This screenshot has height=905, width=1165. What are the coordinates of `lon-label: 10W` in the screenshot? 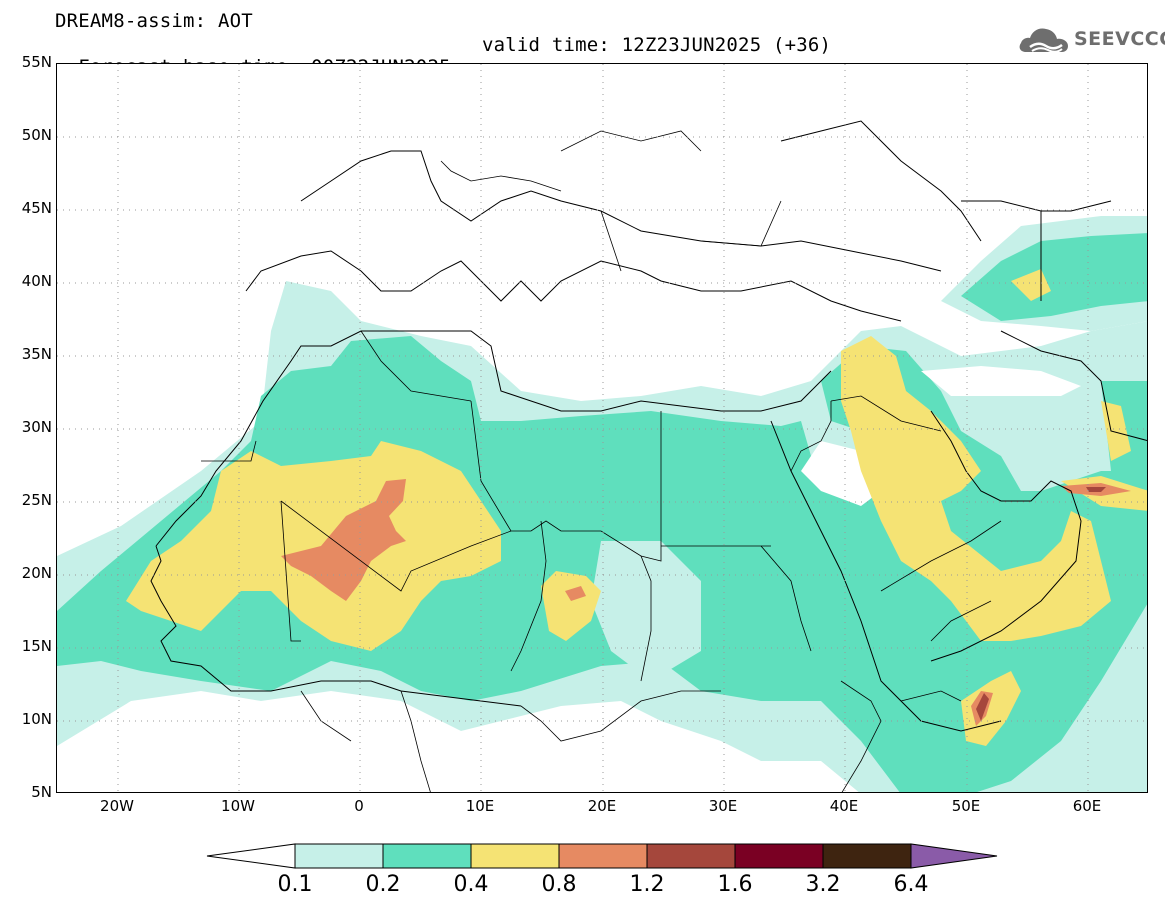 It's located at (238, 806).